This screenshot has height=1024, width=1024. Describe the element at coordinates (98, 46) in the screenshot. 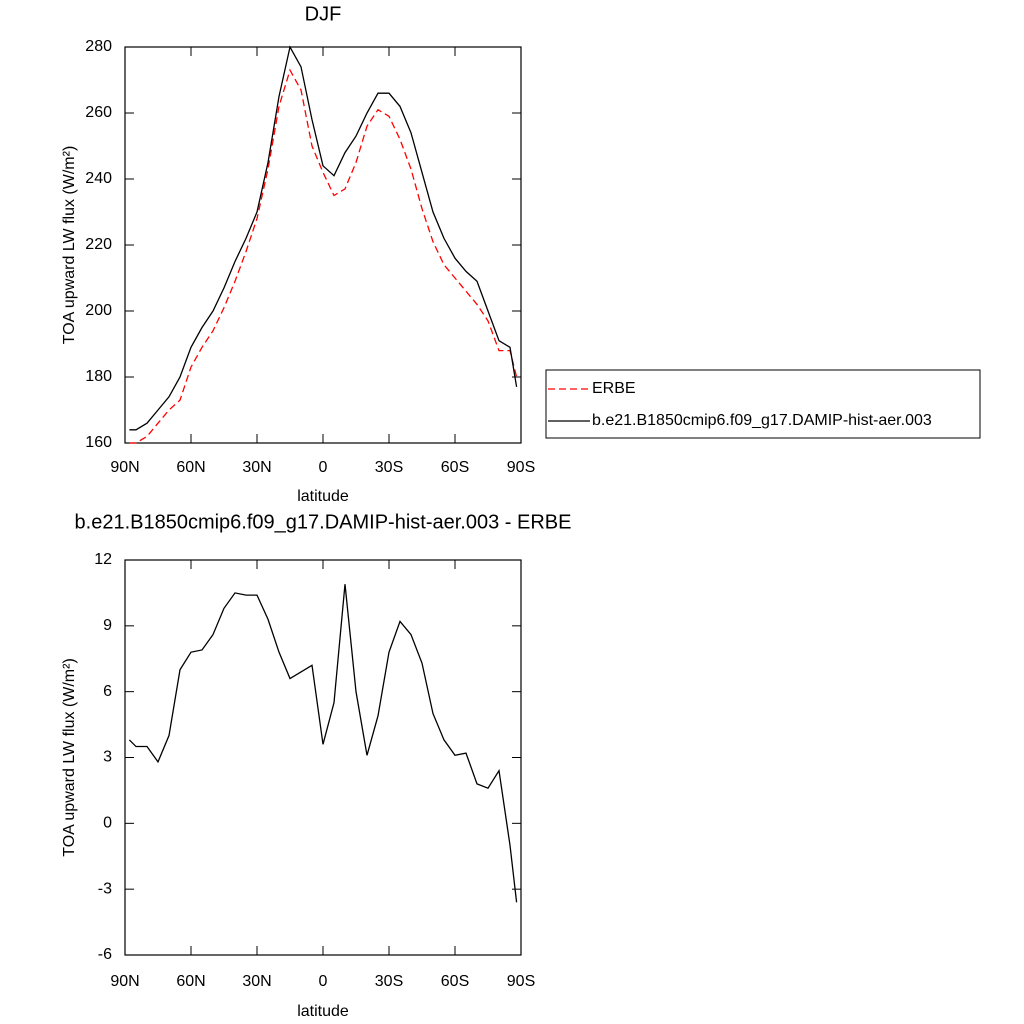

I see `y-tick-label: 280` at that location.